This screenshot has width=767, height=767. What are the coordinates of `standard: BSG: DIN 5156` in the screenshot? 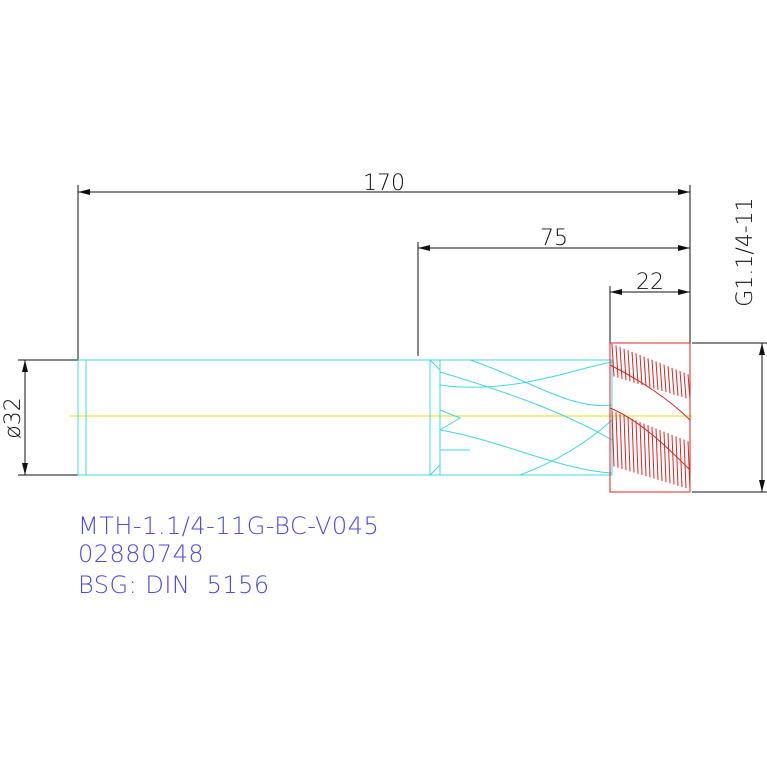 It's located at (174, 585).